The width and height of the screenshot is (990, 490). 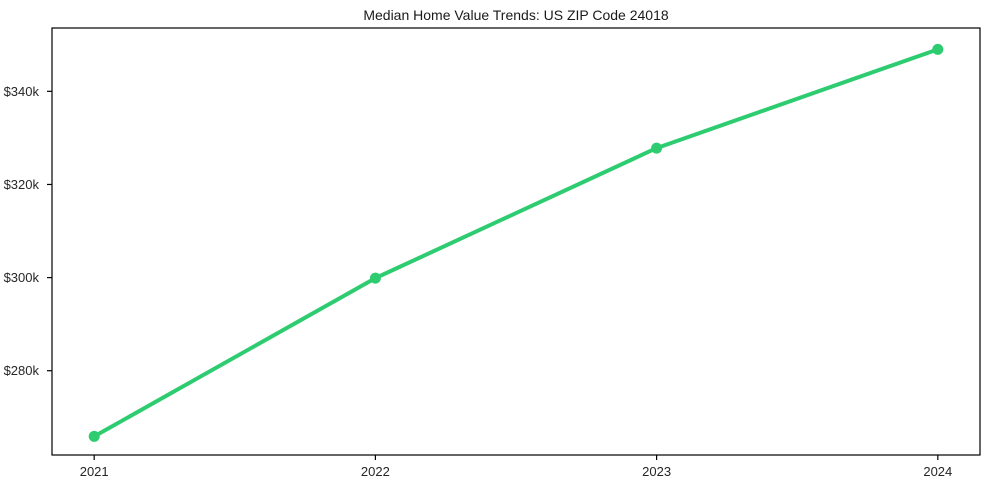 I want to click on x-tick-label: 2022, so click(x=375, y=471).